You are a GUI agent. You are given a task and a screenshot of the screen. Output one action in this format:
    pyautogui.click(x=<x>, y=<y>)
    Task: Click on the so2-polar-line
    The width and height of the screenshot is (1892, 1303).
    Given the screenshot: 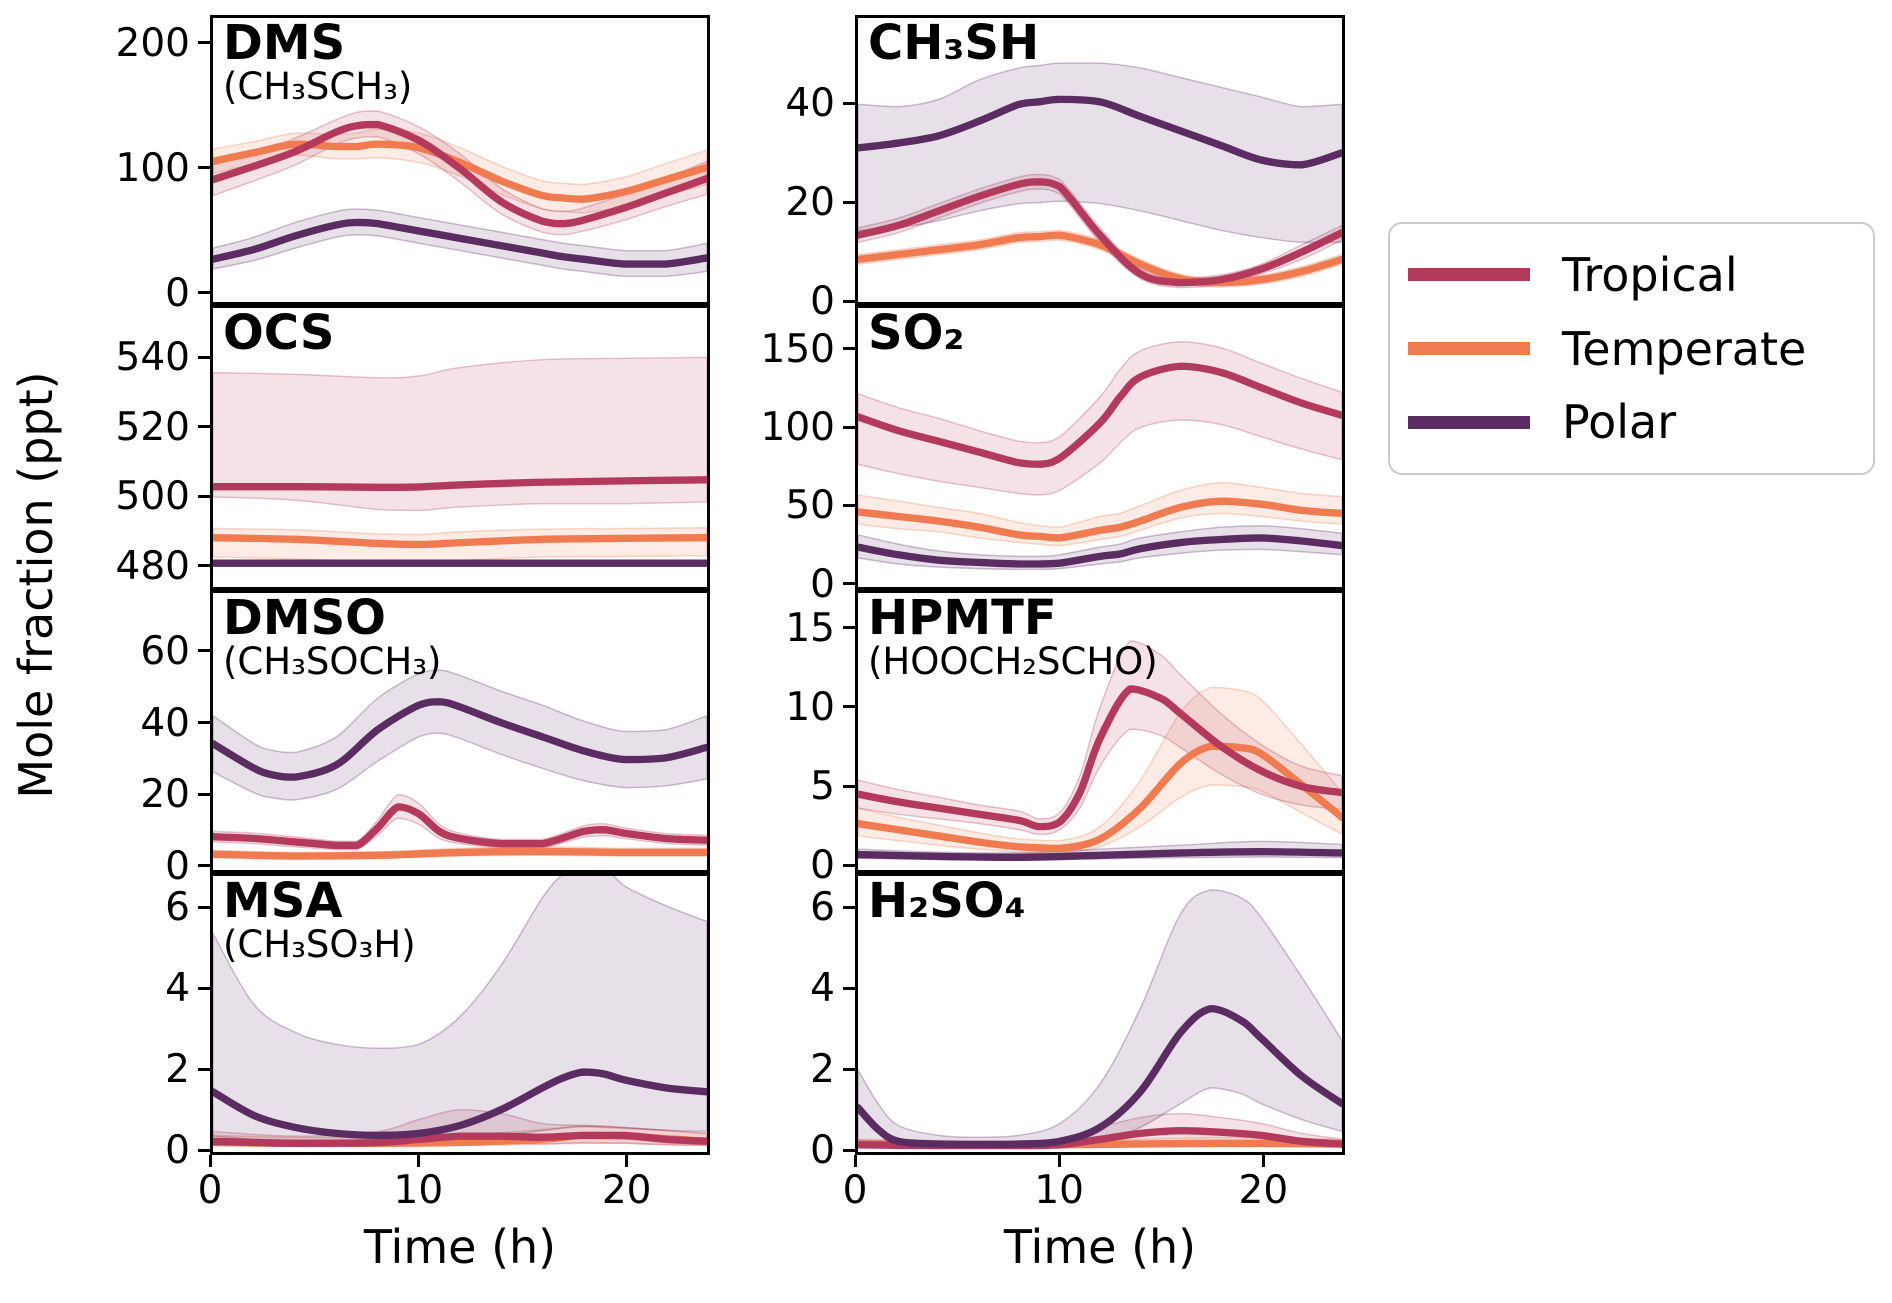 What is the action you would take?
    pyautogui.click(x=1100, y=551)
    